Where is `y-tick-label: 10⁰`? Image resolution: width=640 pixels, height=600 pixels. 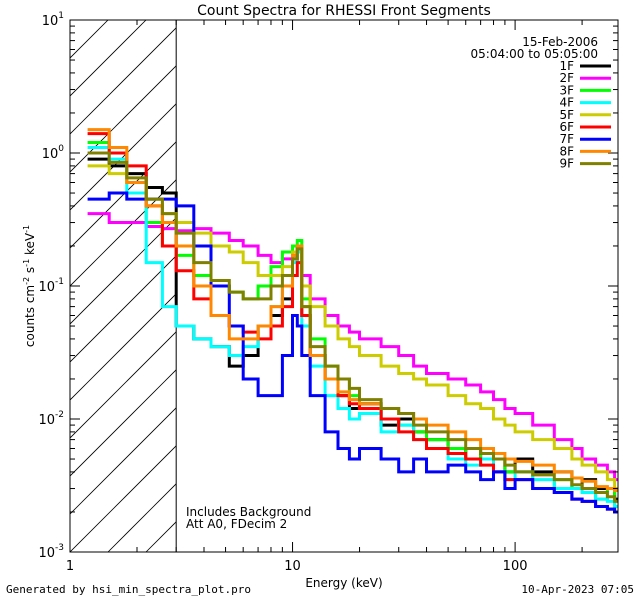
y-tick-label: 10⁰ is located at coordinates (53, 153).